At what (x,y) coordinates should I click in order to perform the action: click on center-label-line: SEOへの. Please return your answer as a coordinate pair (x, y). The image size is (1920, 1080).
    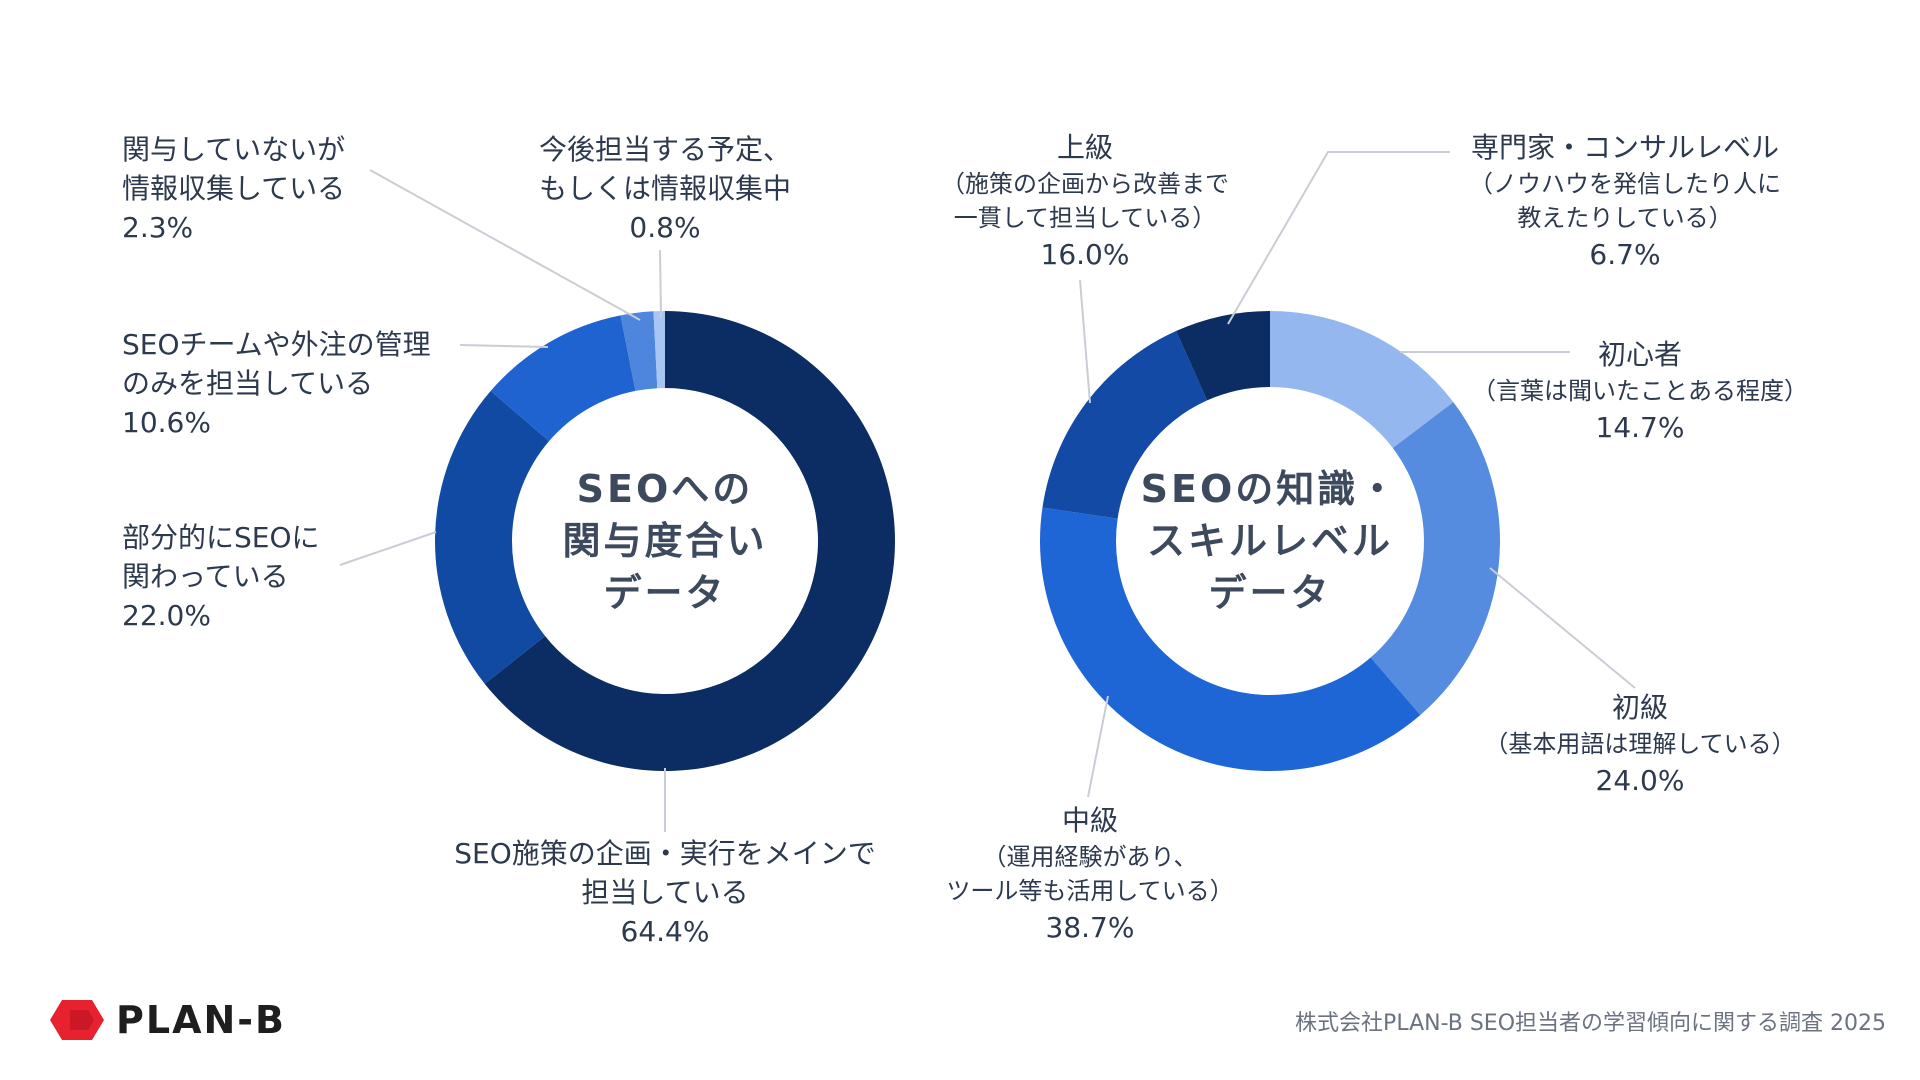
    Looking at the image, I should click on (665, 489).